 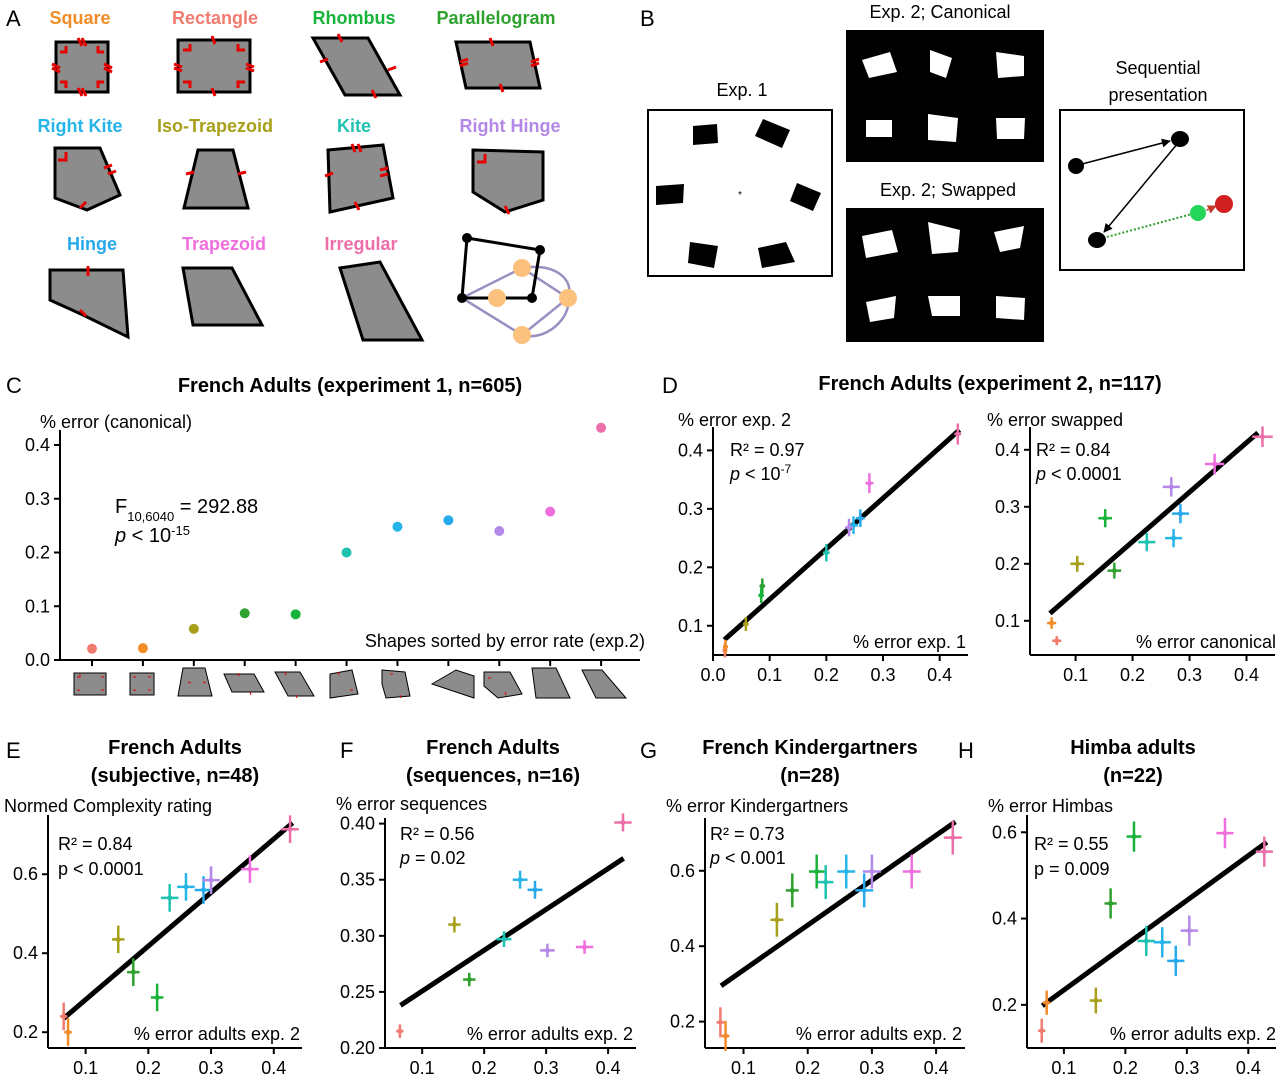 I want to click on panel-d1-xlabel: % error exp. 1, so click(x=909, y=642).